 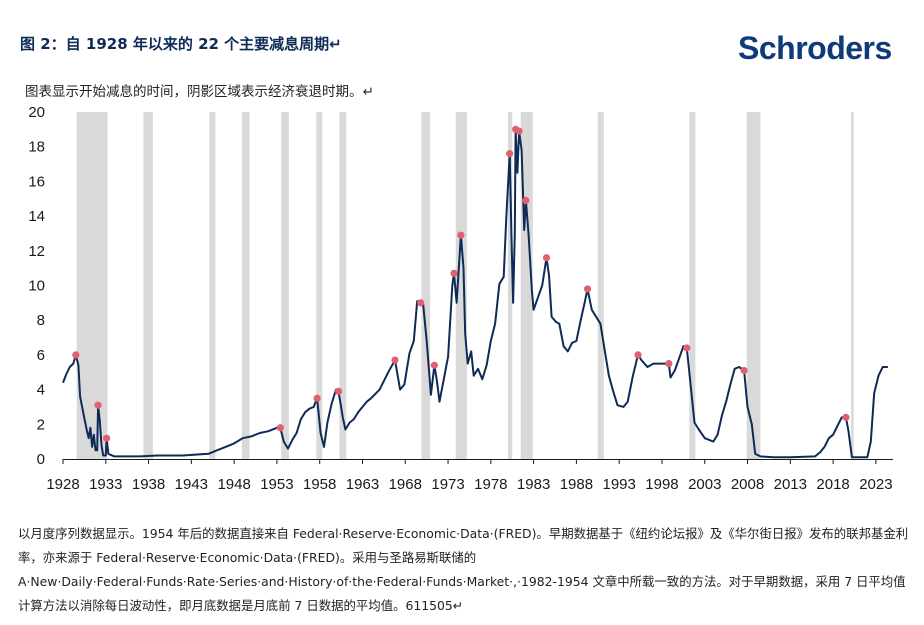 What do you see at coordinates (41, 390) in the screenshot?
I see `y-tick-label: 4` at bounding box center [41, 390].